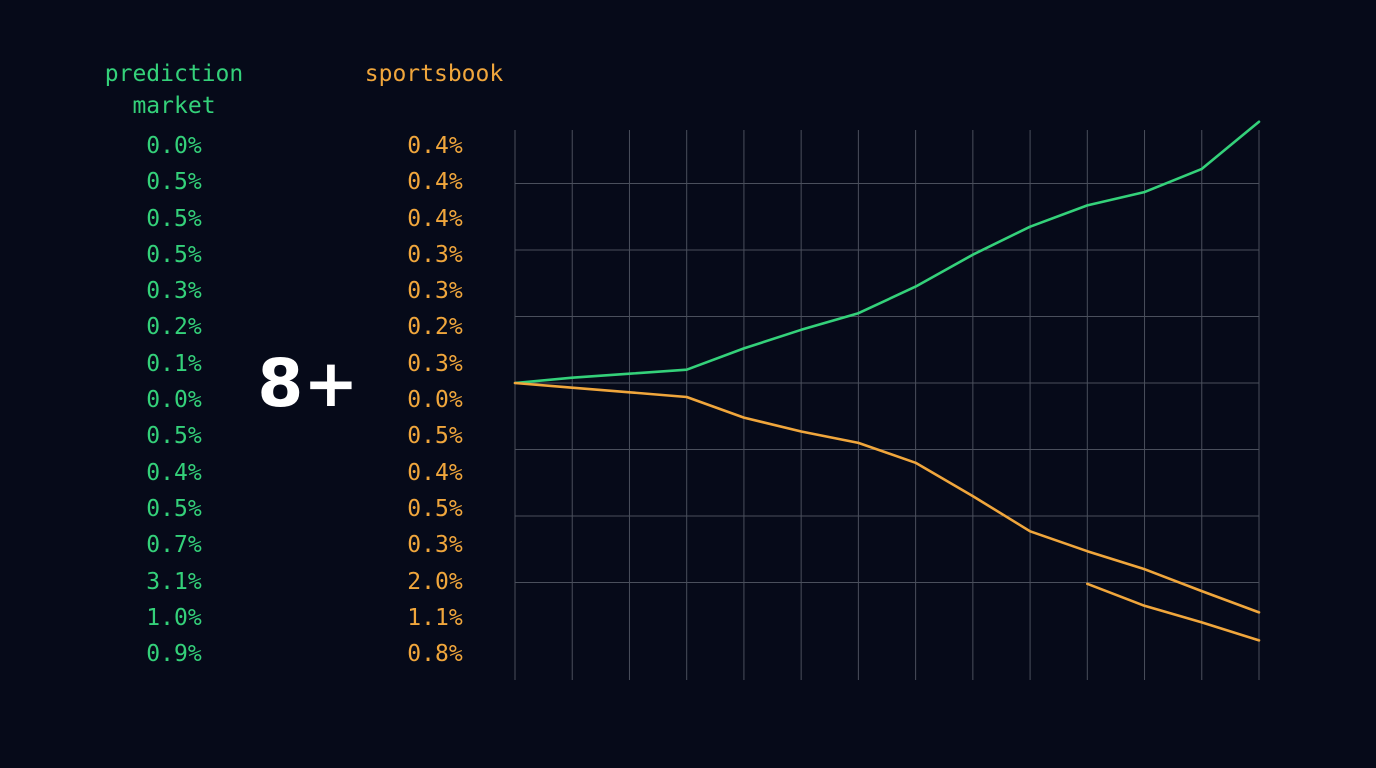 Image resolution: width=1376 pixels, height=768 pixels. I want to click on sportsbook-value: 0.2%, so click(435, 327).